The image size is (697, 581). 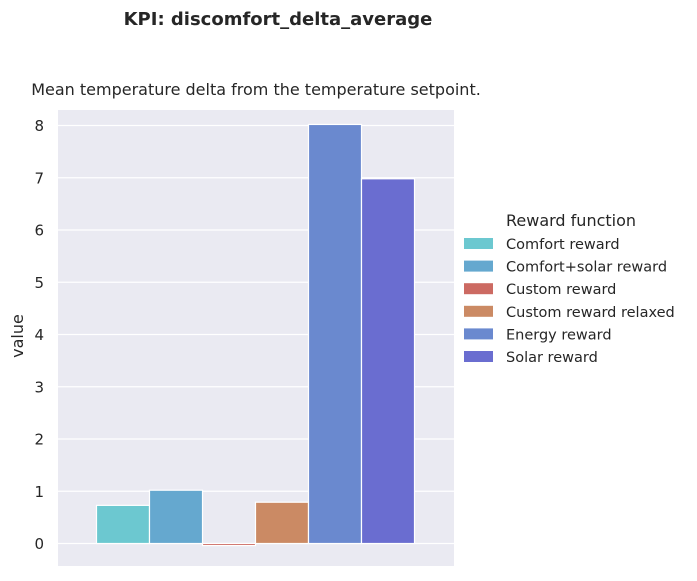 What do you see at coordinates (39, 544) in the screenshot?
I see `y-tick-label: 0` at bounding box center [39, 544].